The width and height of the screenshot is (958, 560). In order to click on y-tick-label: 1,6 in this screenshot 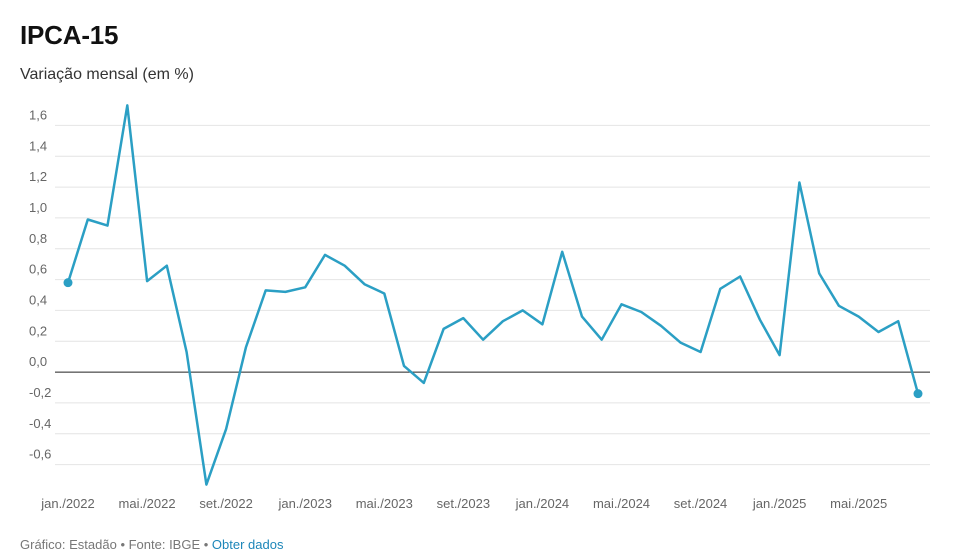, I will do `click(38, 114)`.